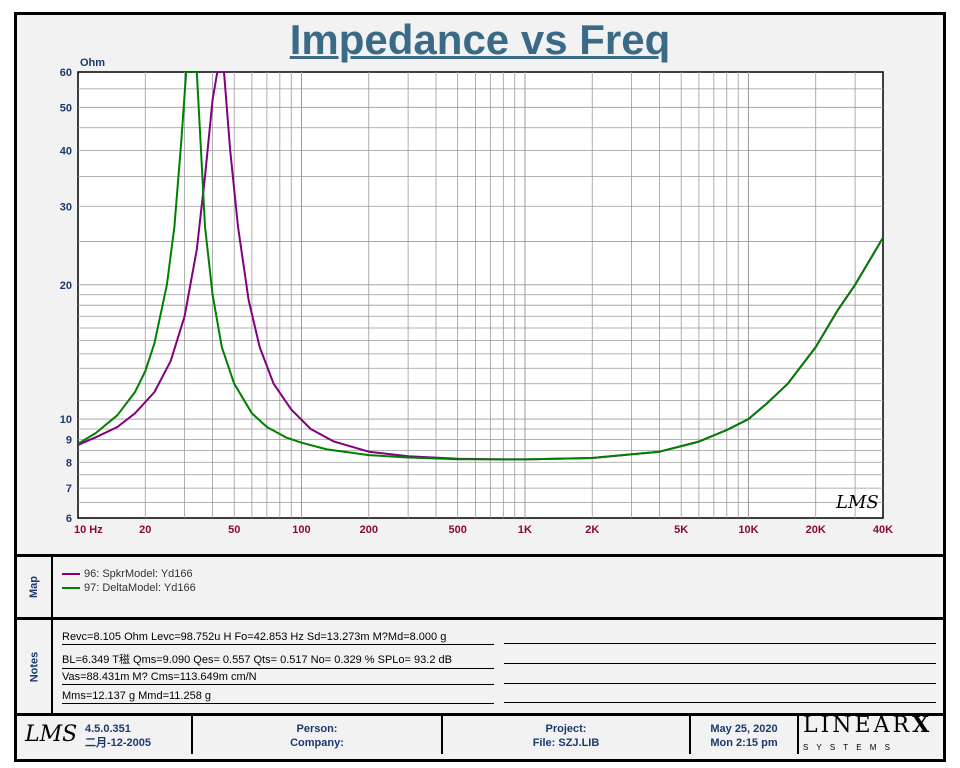  Describe the element at coordinates (69, 519) in the screenshot. I see `y-tick-label: 6` at that location.